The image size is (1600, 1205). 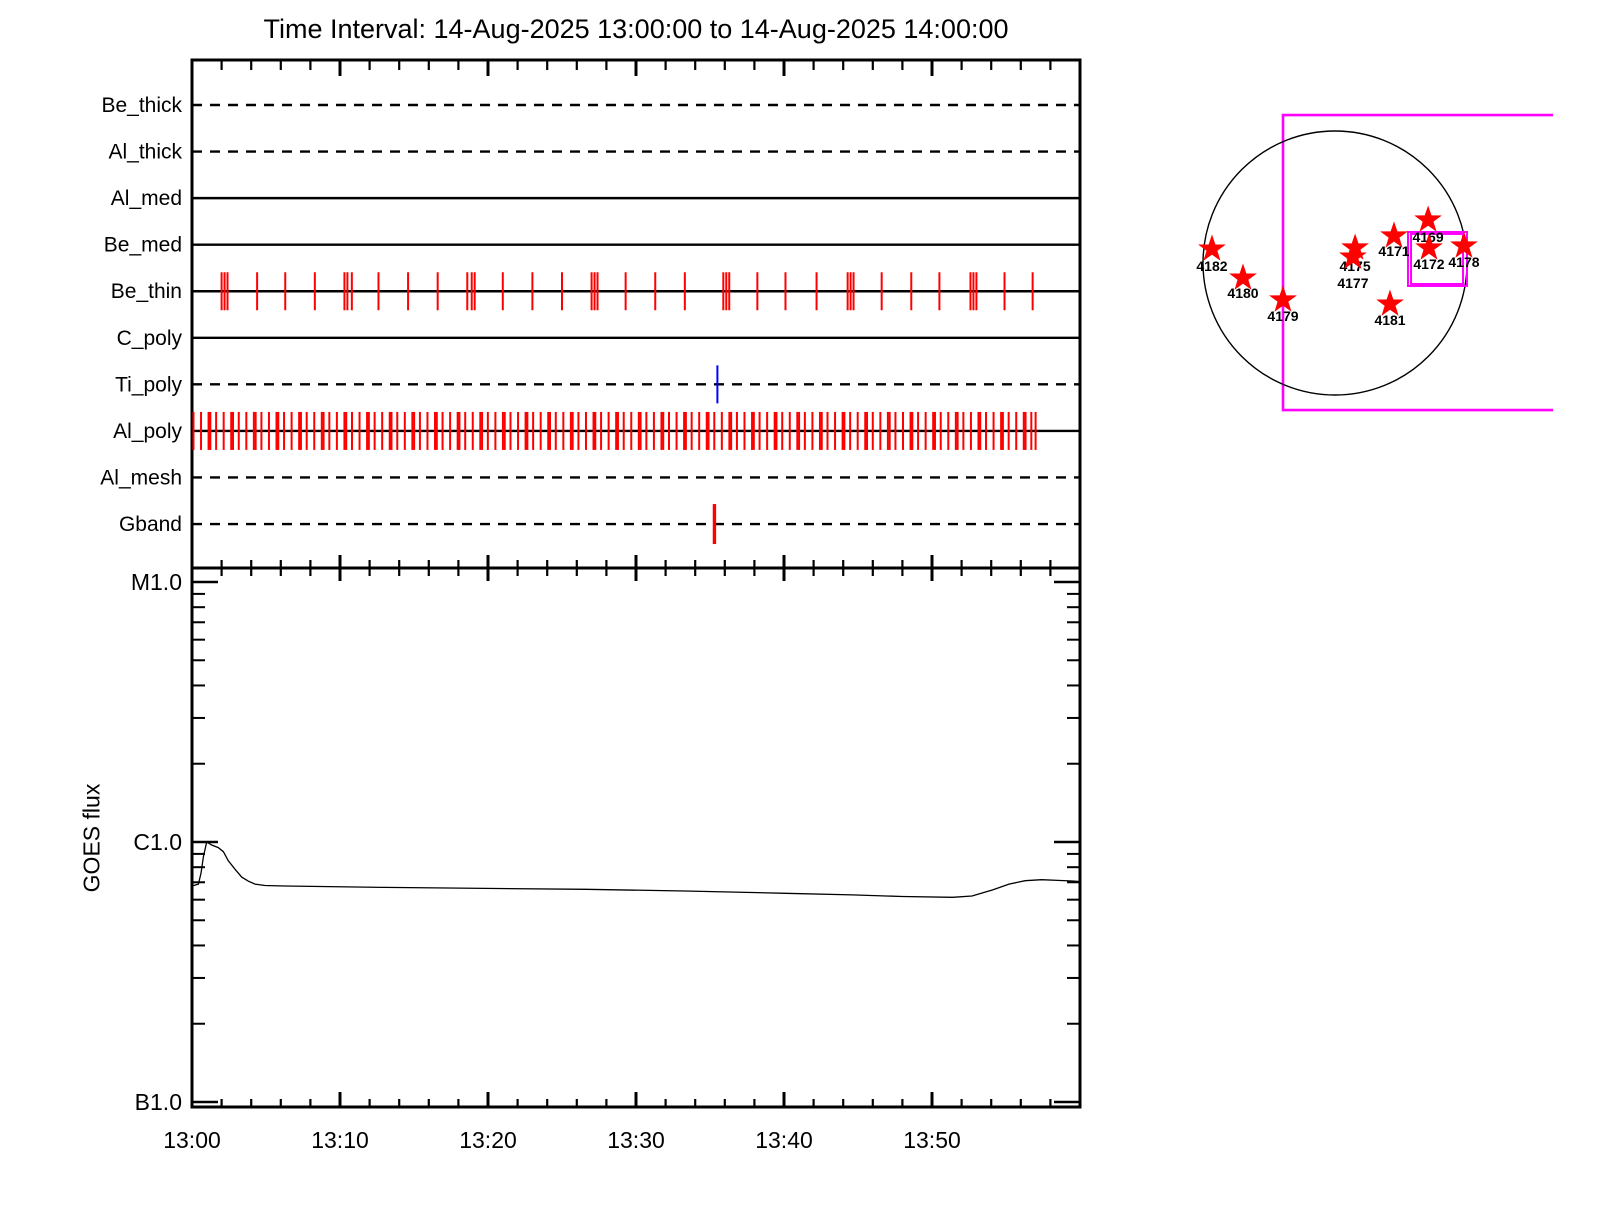 I want to click on channel-label-Al_poly: Al_poly, so click(x=147, y=431).